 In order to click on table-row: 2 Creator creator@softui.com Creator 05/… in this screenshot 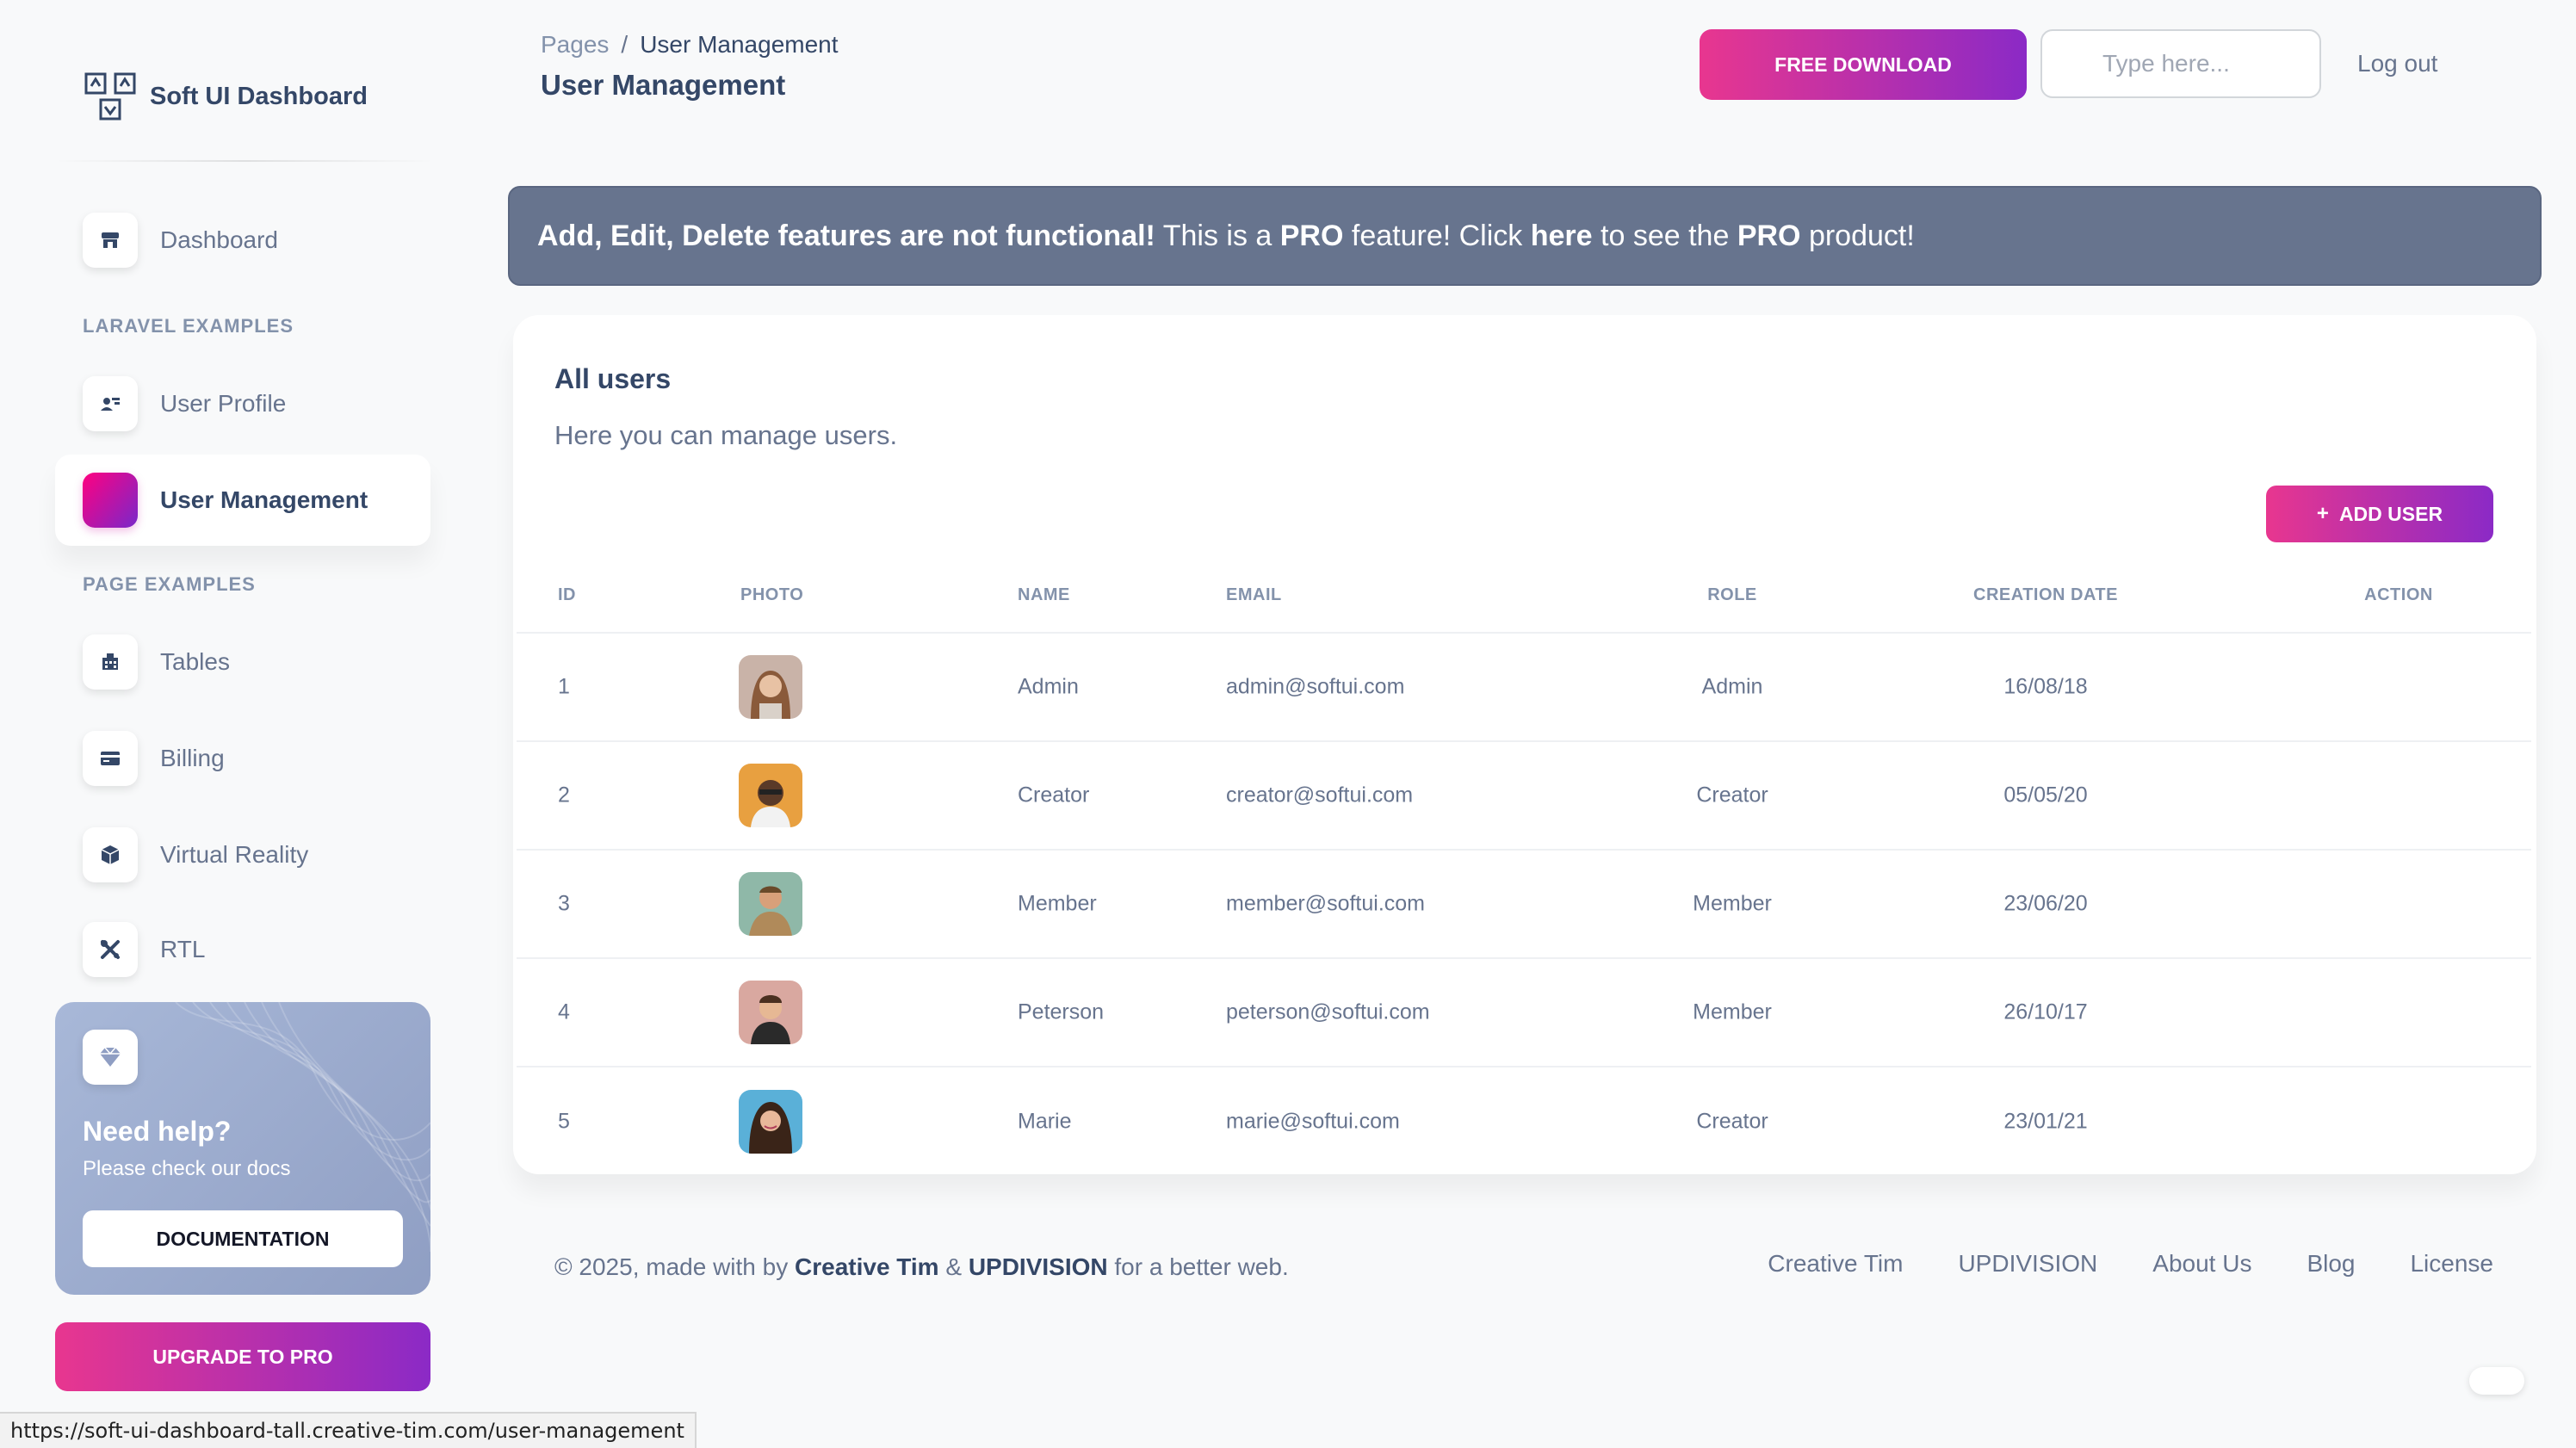, I will do `click(1524, 796)`.